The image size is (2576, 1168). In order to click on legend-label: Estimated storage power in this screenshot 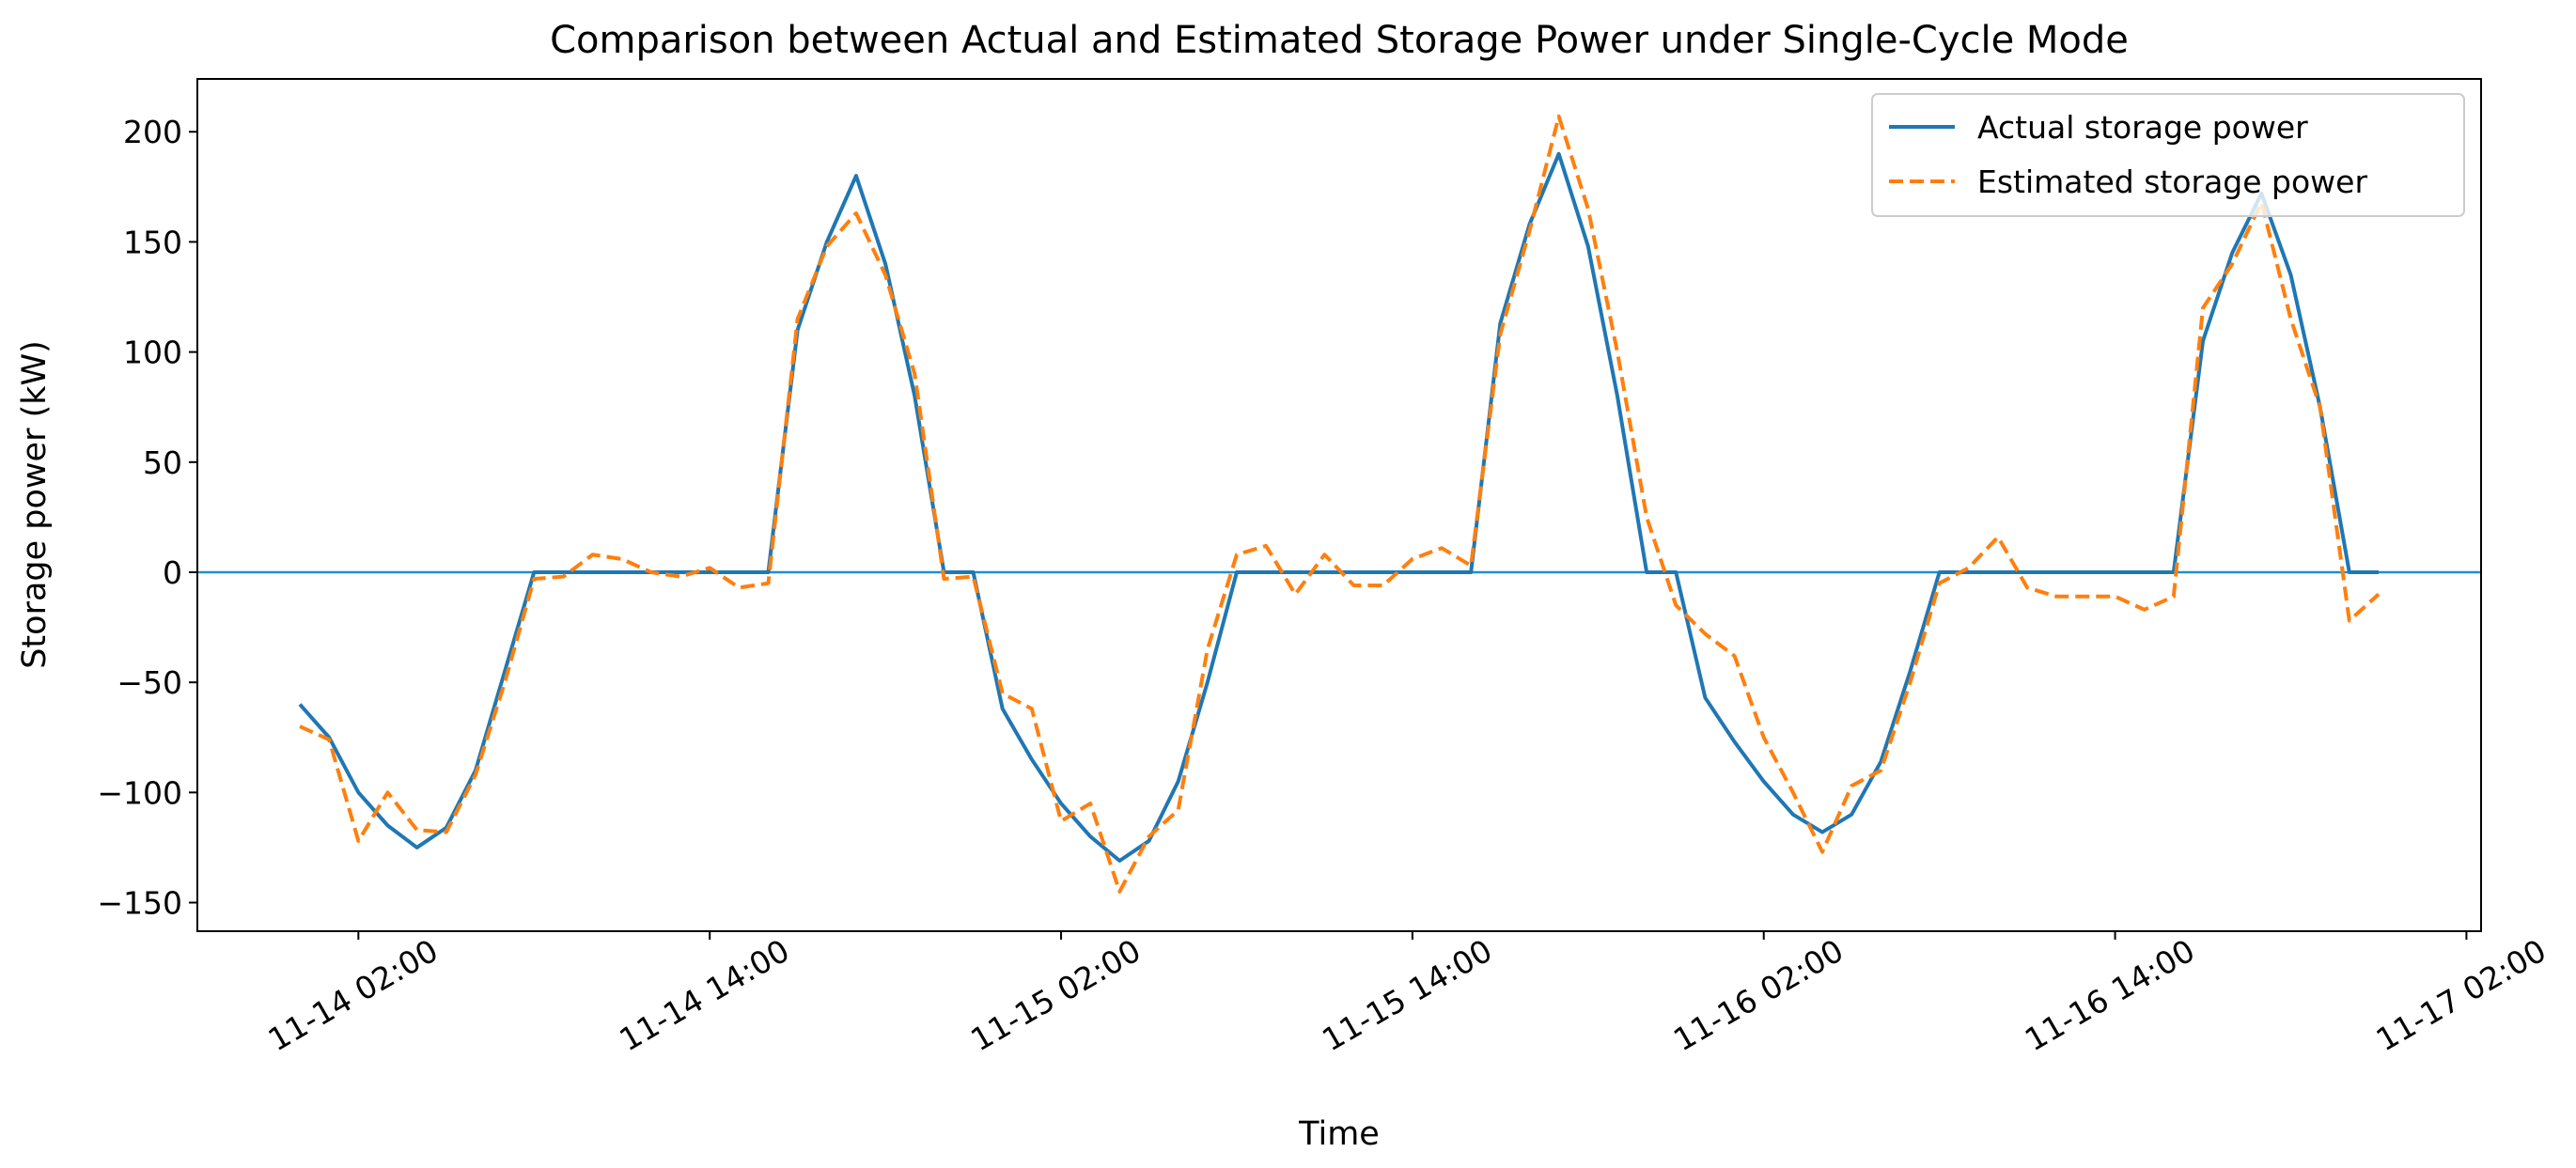, I will do `click(2172, 182)`.